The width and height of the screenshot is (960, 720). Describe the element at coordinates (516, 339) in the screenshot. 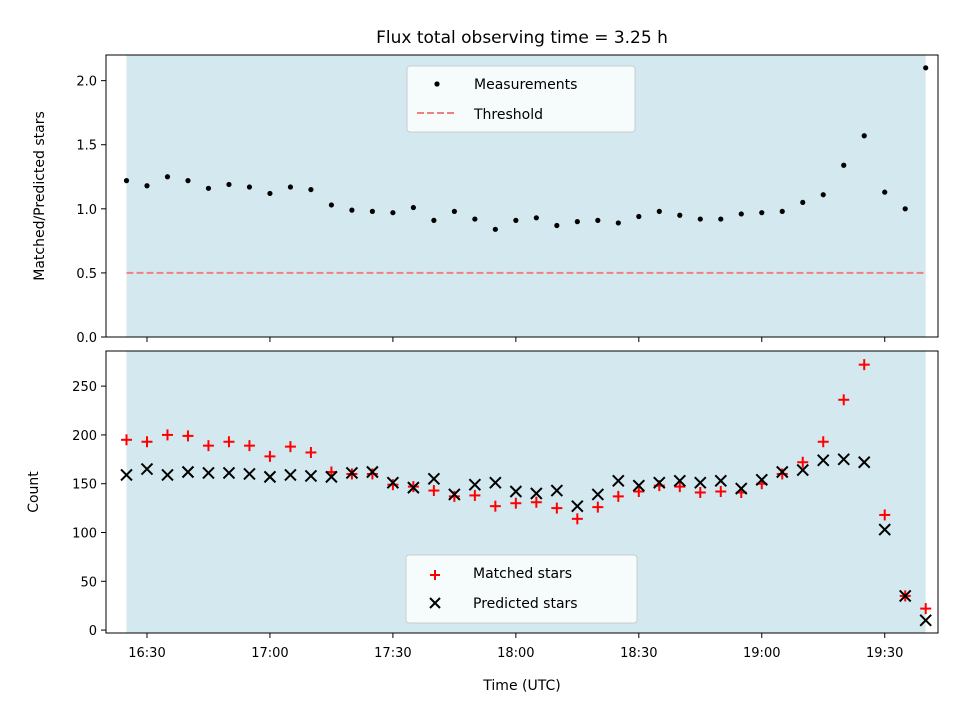

I see `top-x-ticks` at that location.